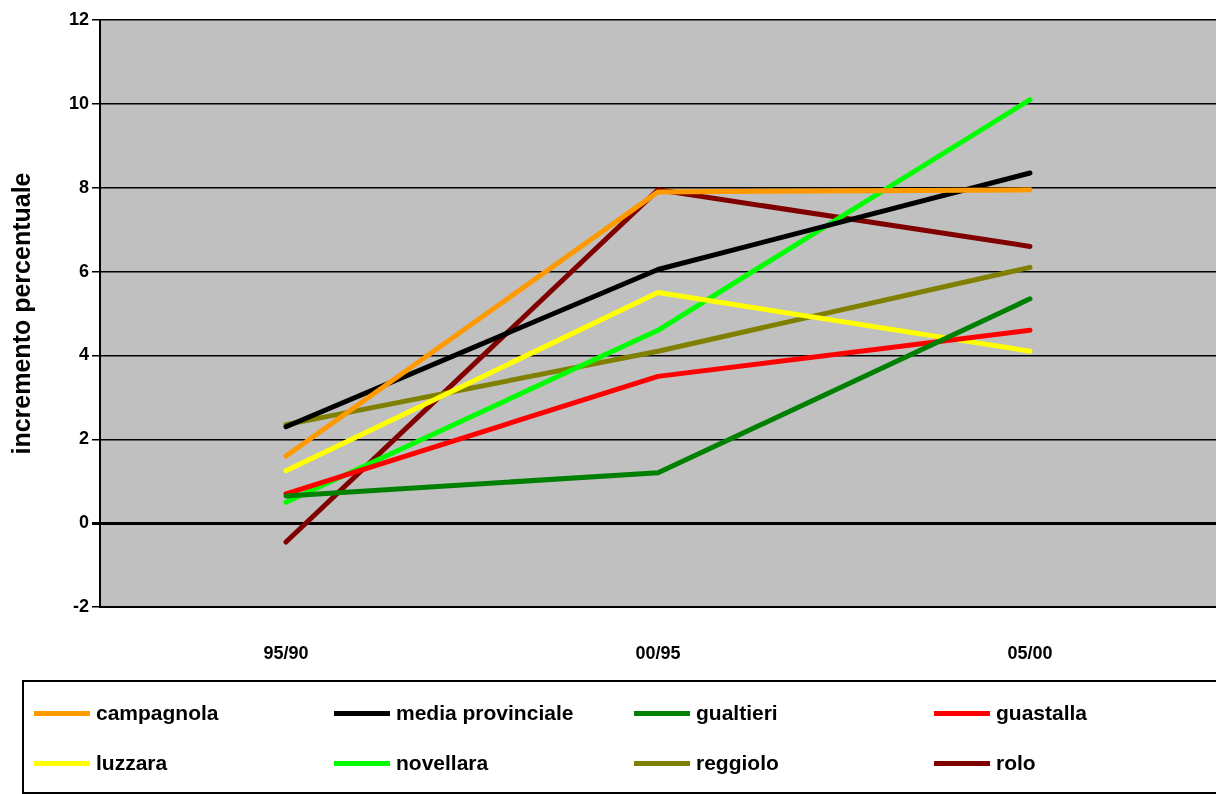  What do you see at coordinates (80, 605) in the screenshot?
I see `y-tick-label: -2` at bounding box center [80, 605].